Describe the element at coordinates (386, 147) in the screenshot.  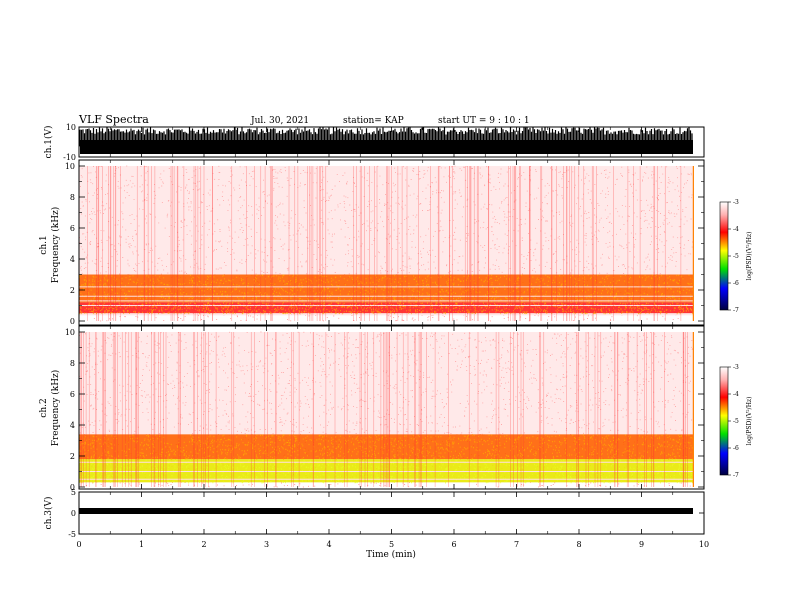
I see `ch1-waveform-core` at that location.